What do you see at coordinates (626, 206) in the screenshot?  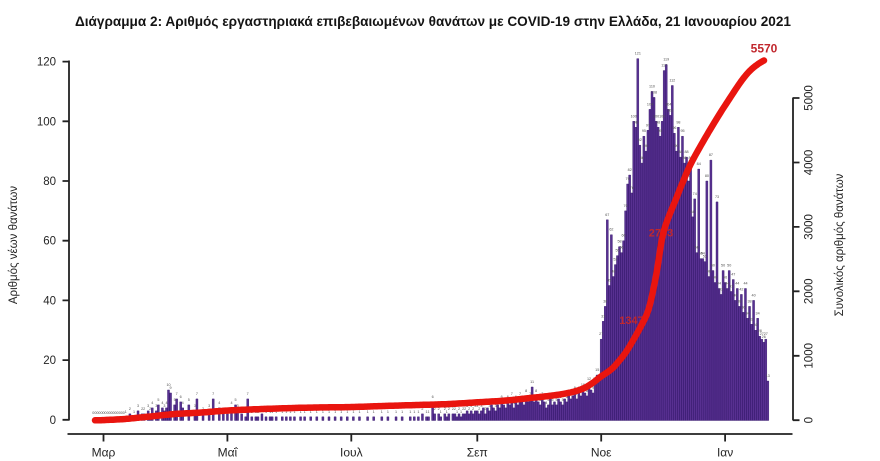 I see `svg-text: 70` at bounding box center [626, 206].